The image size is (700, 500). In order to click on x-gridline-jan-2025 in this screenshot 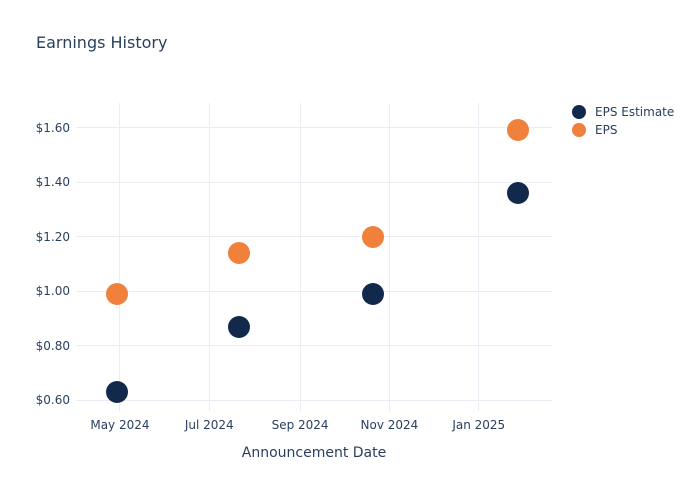, I will do `click(479, 257)`.